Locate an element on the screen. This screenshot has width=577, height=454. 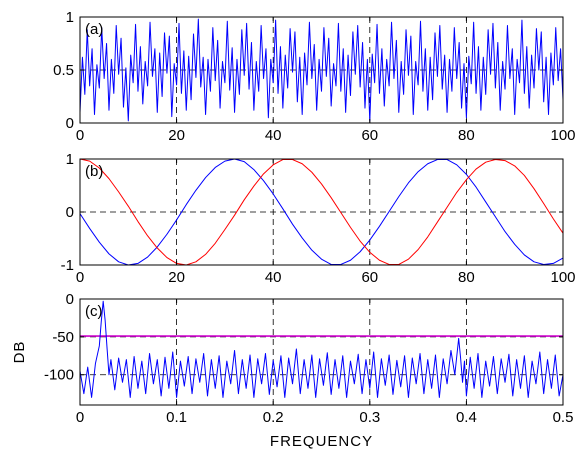
panel-label: (a) is located at coordinates (94, 29).